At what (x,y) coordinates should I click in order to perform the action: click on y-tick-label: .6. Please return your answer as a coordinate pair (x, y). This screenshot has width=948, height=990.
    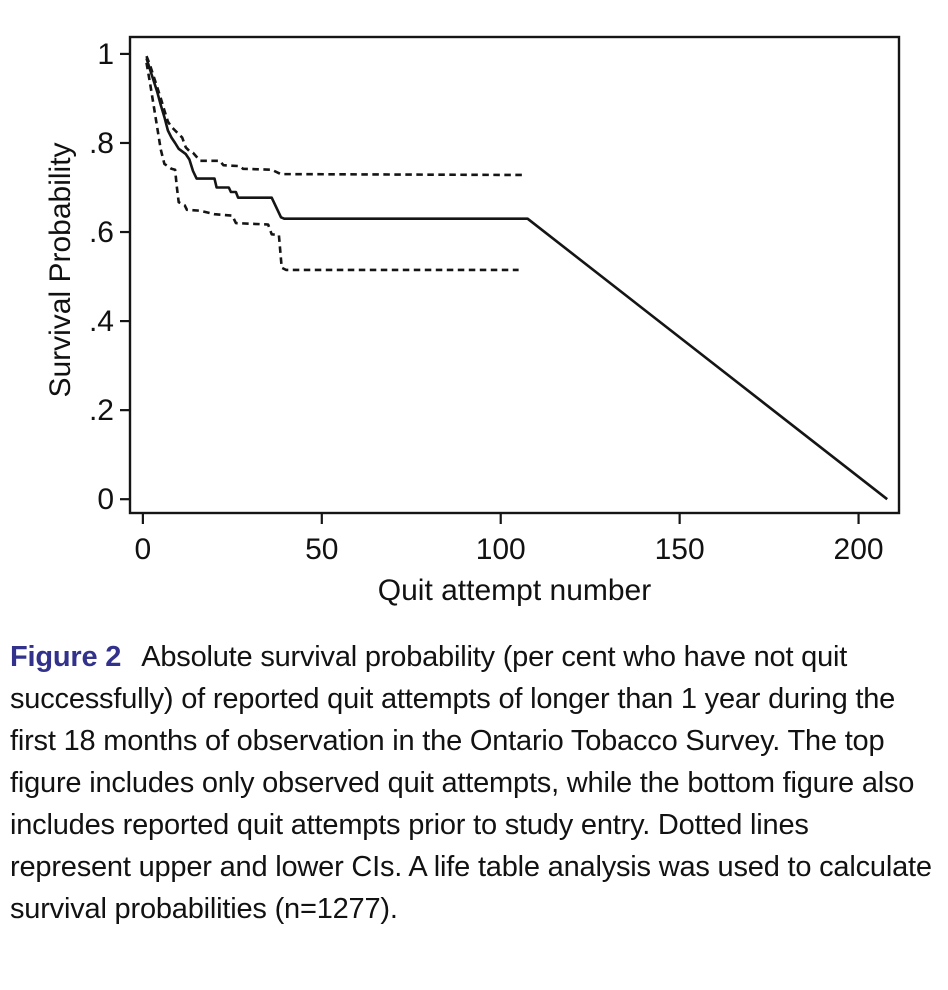
    Looking at the image, I should click on (101, 232).